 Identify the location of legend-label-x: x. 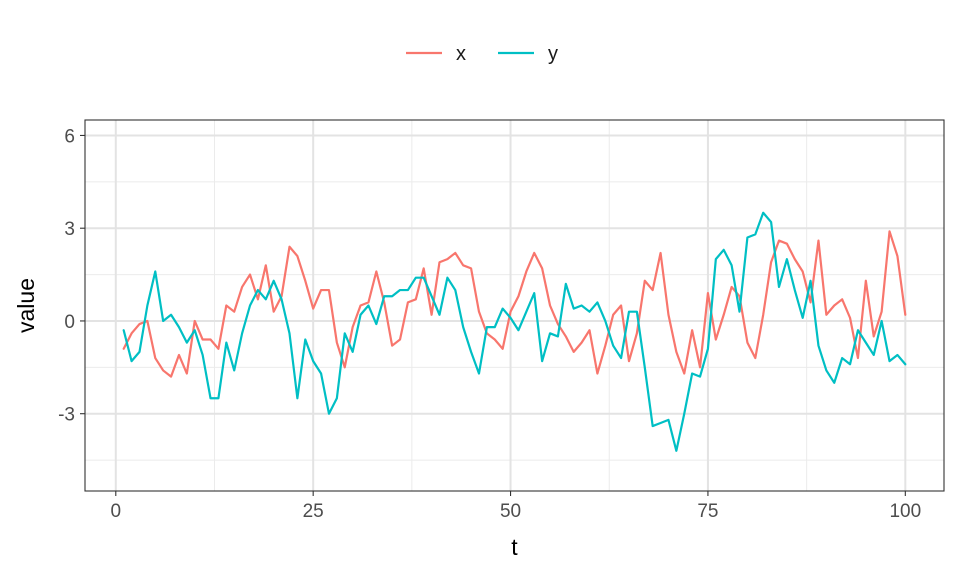
(461, 54).